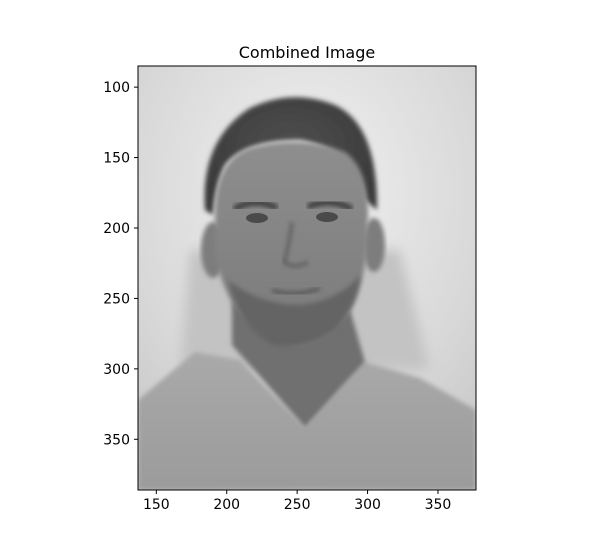  I want to click on x-tick-label: 350, so click(438, 505).